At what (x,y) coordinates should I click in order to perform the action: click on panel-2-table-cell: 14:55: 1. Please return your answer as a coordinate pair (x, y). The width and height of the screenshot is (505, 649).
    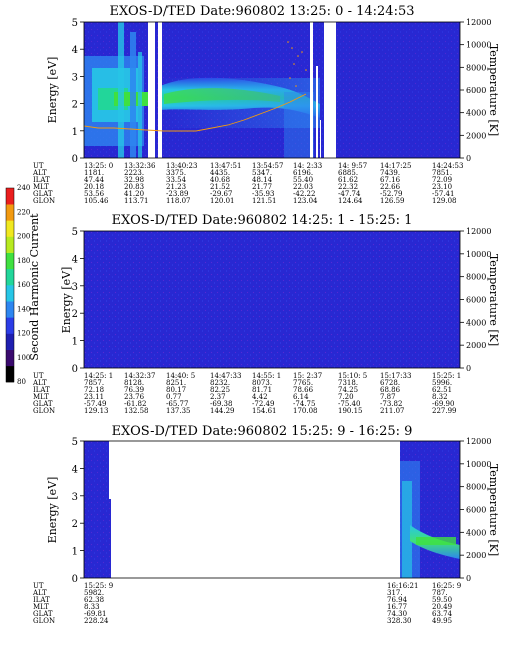
    Looking at the image, I should click on (266, 376).